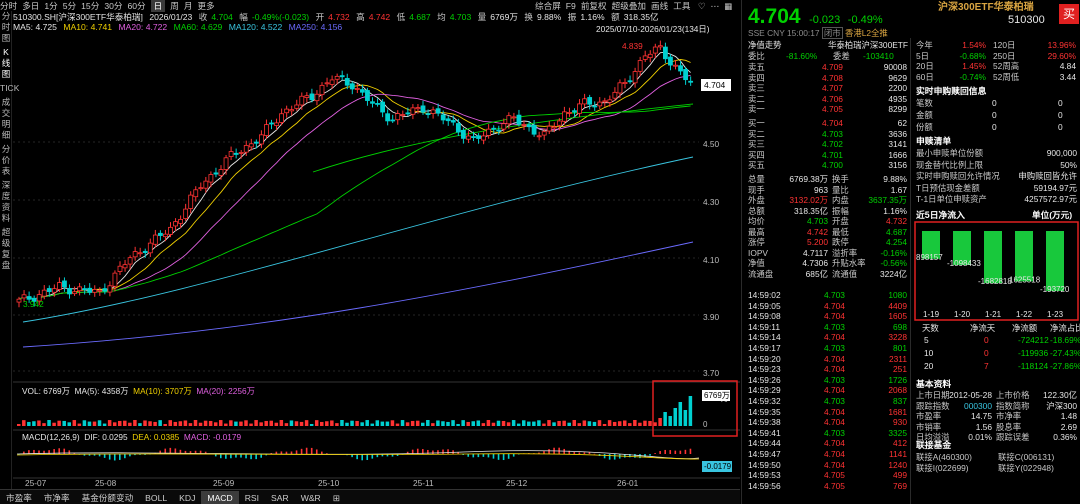 This screenshot has width=1080, height=504. Describe the element at coordinates (31, 6) in the screenshot. I see `period-tab: 多日` at that location.